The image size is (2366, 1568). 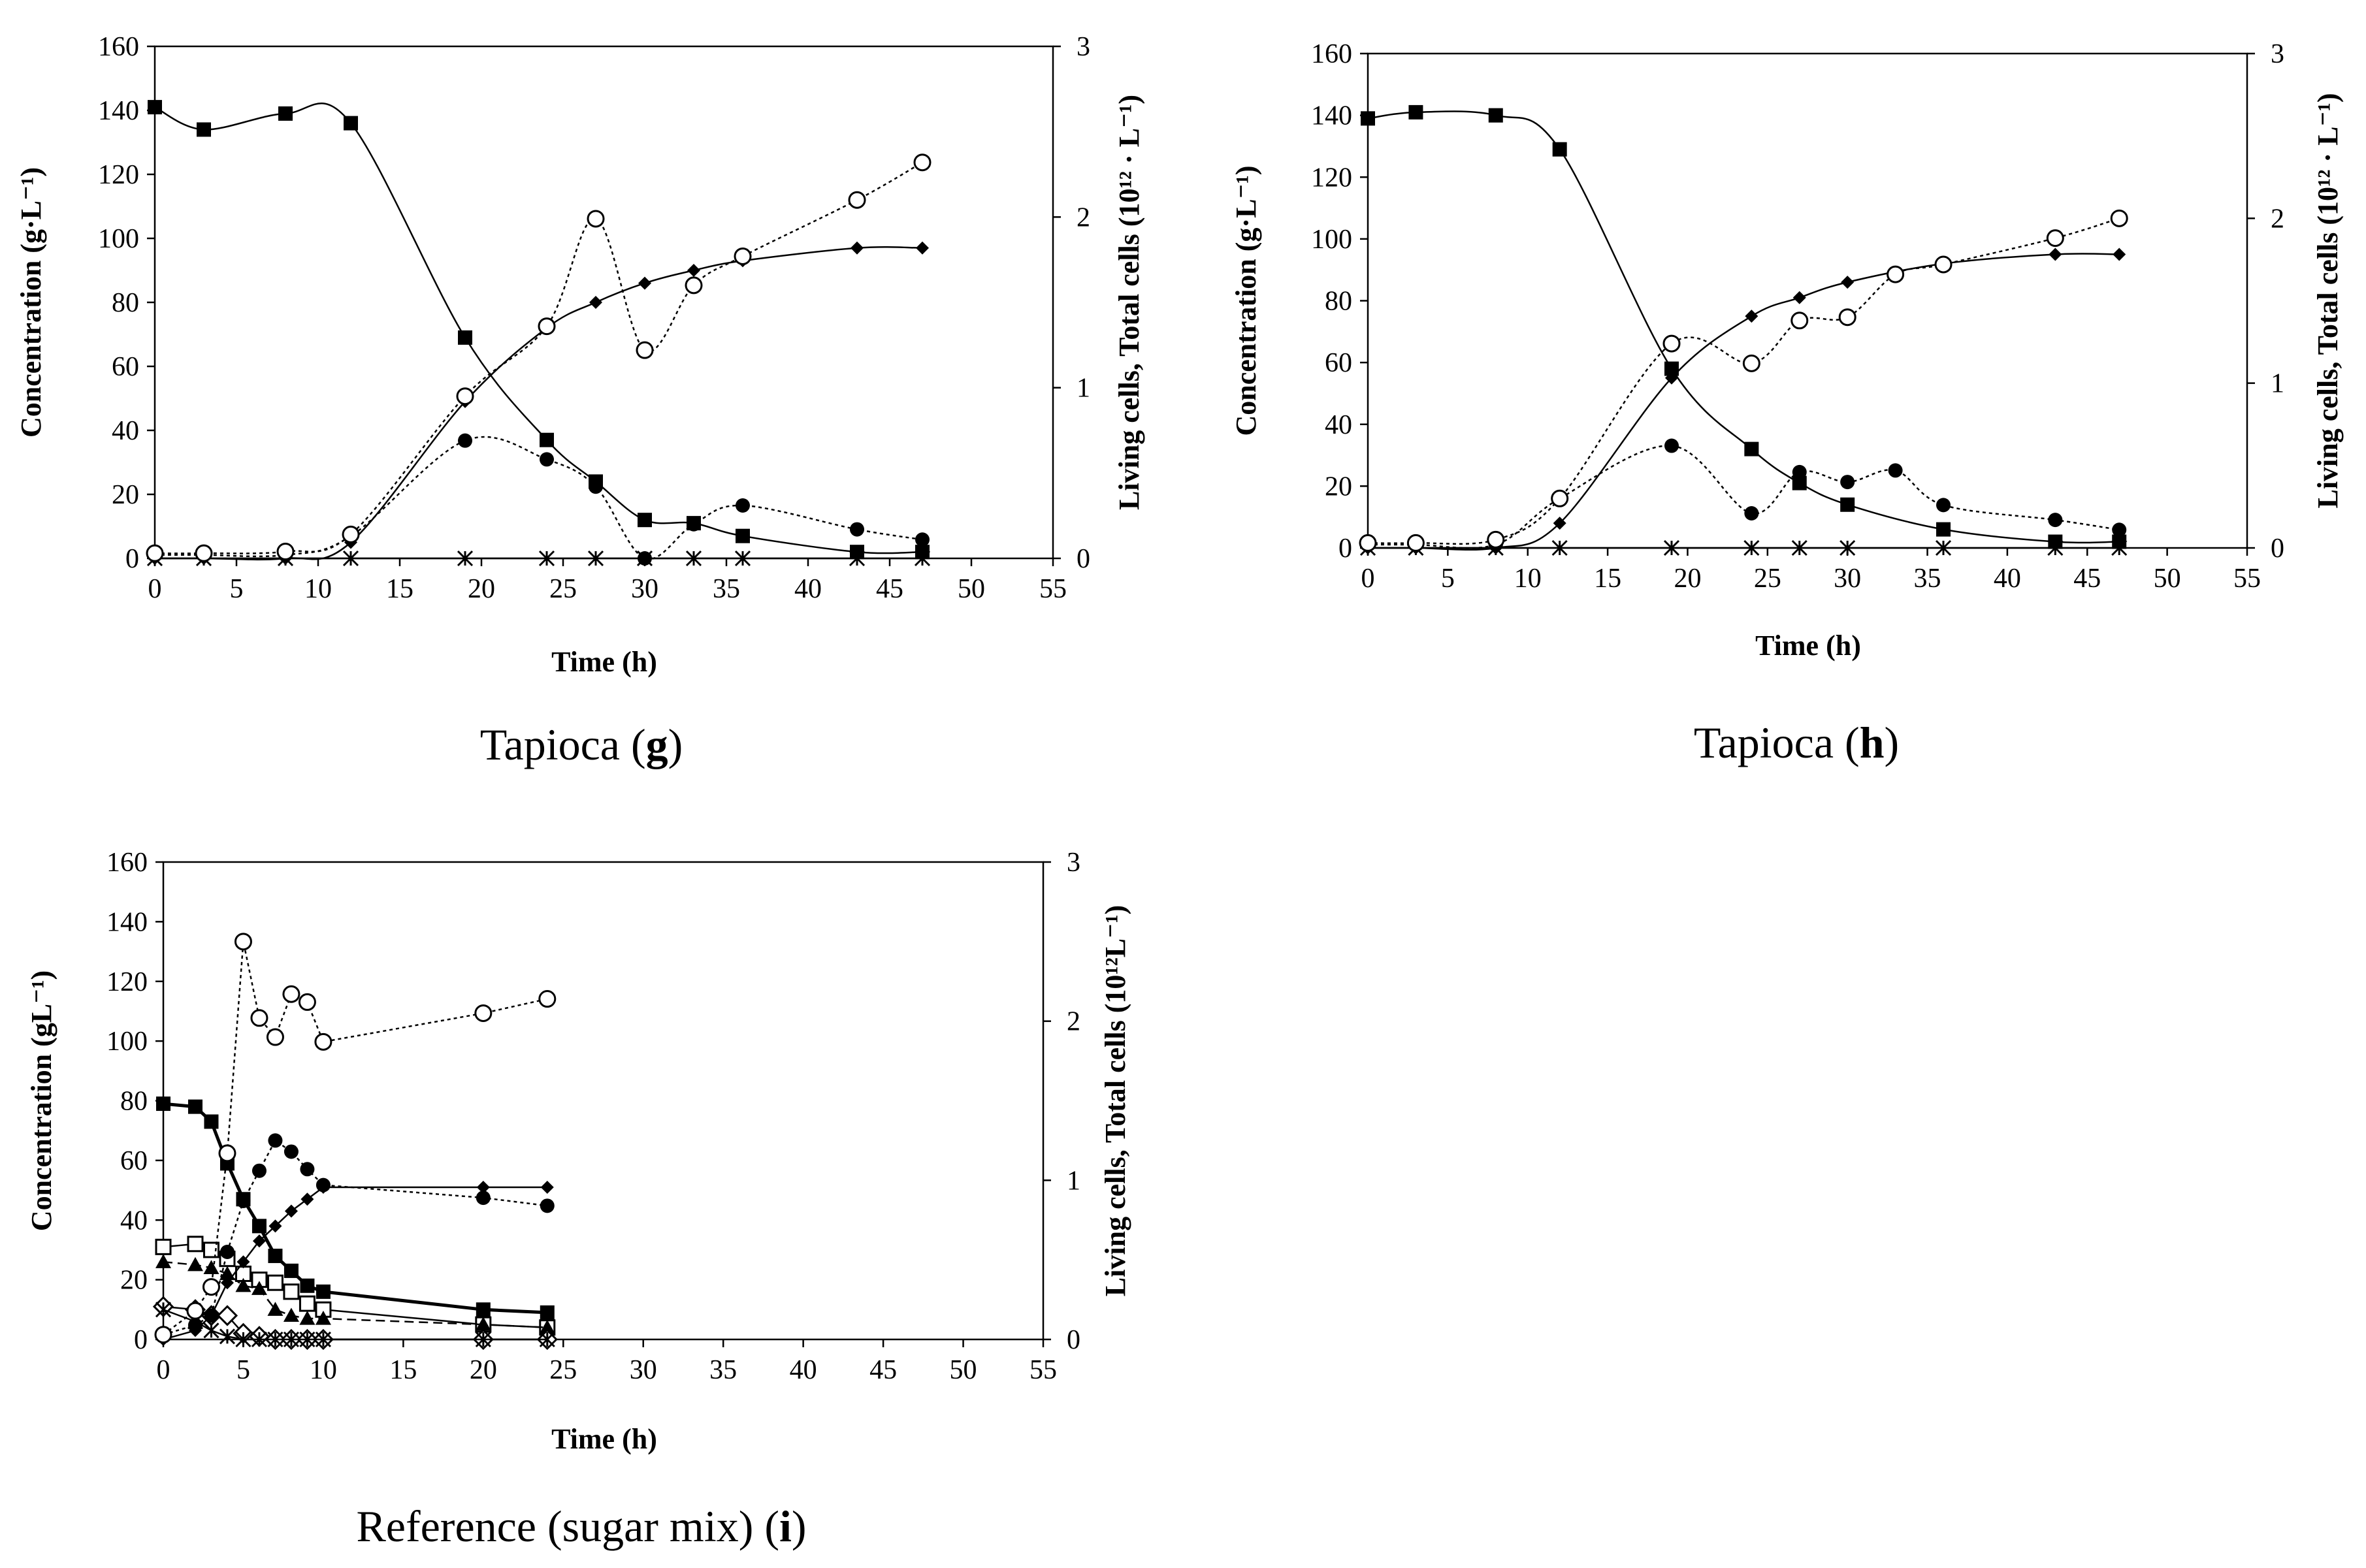 I want to click on caption-letter: i, so click(x=786, y=1526).